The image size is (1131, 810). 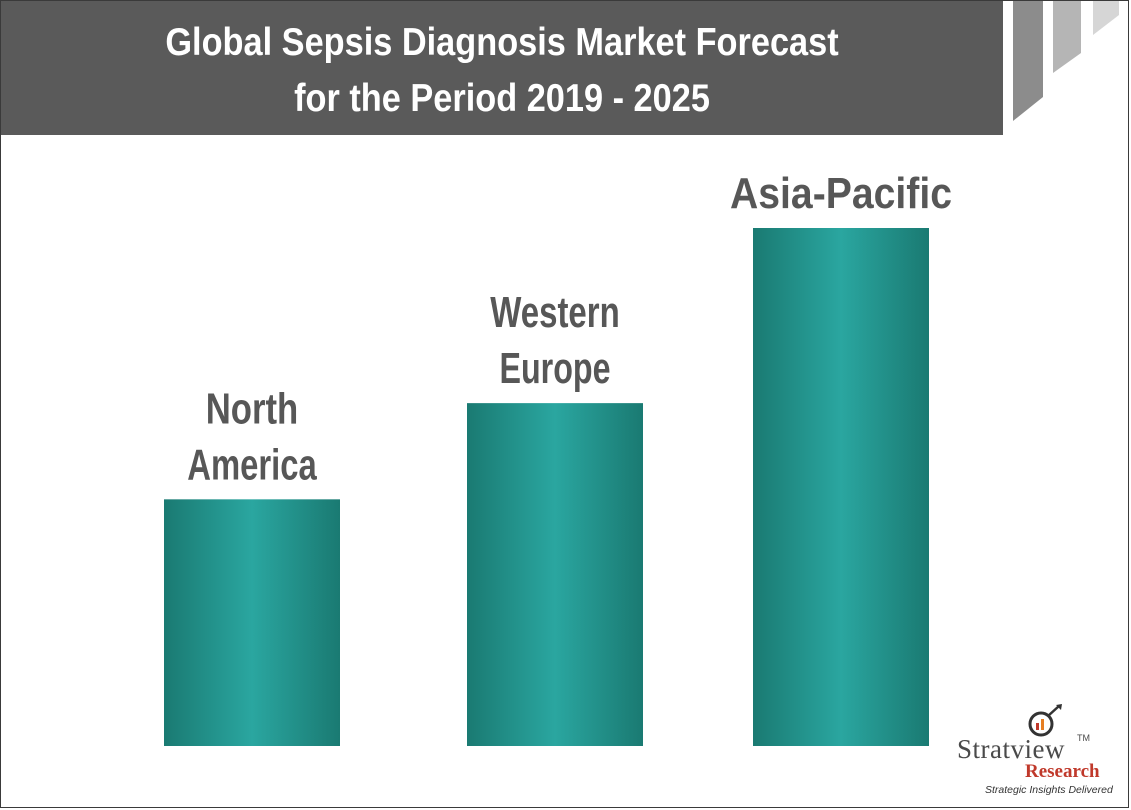 What do you see at coordinates (841, 487) in the screenshot?
I see `bar-asia-pacific` at bounding box center [841, 487].